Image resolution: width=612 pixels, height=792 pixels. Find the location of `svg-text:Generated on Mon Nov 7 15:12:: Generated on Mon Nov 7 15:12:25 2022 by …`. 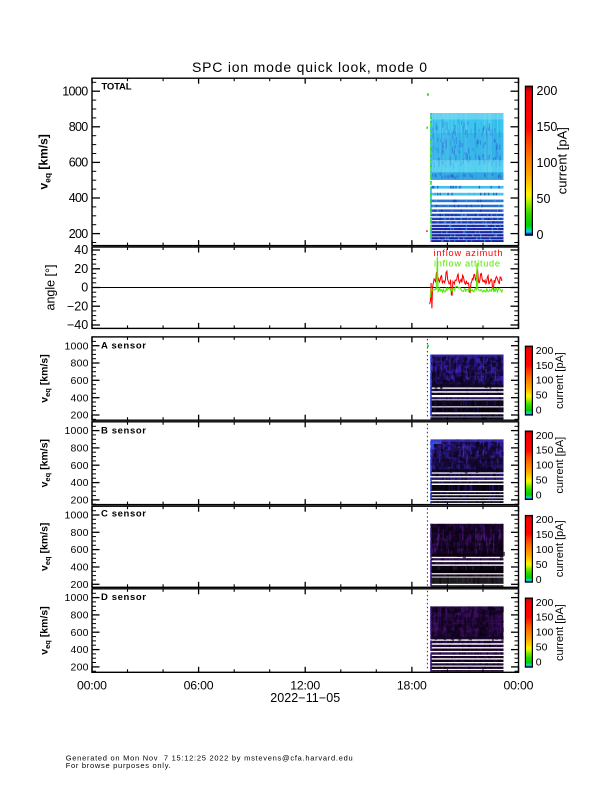

svg-text:Generated on Mon Nov 7 15:12:: Generated on Mon Nov 7 15:12:25 2022 by … is located at coordinates (209, 758).